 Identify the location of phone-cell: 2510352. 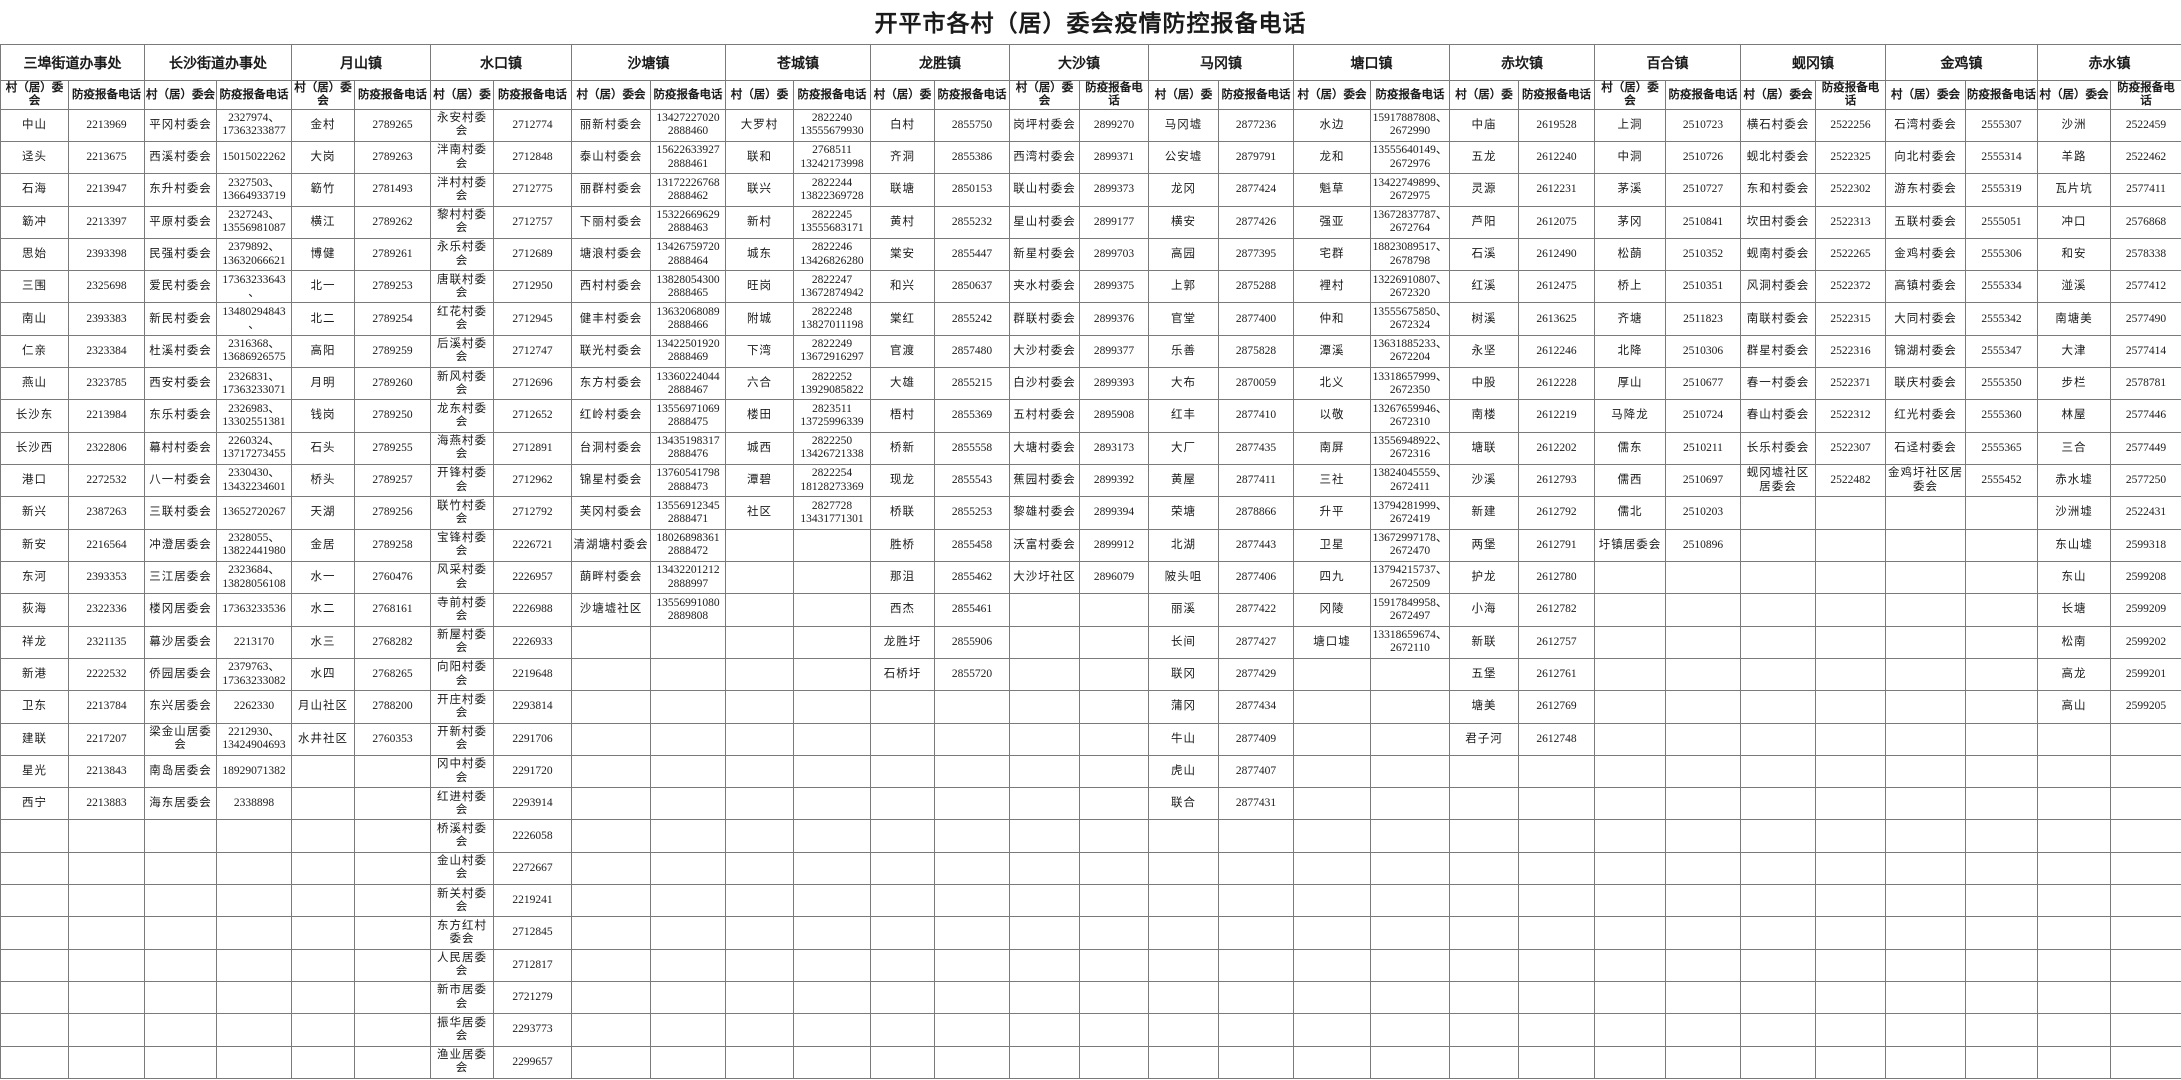
(1703, 254).